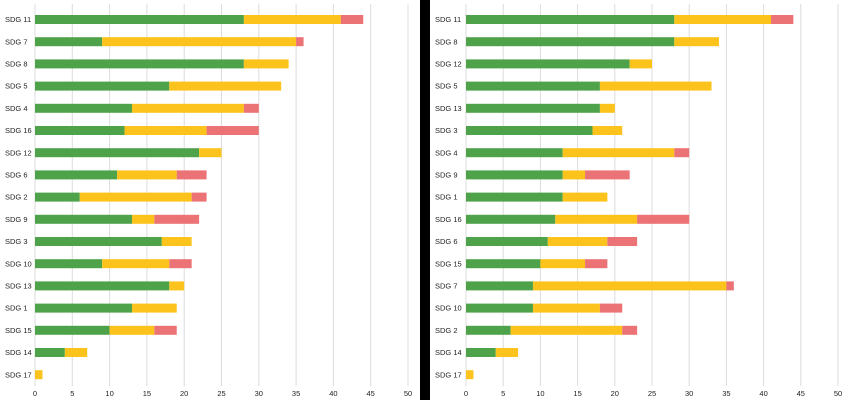 This screenshot has height=400, width=850. Describe the element at coordinates (16, 86) in the screenshot. I see `category-label: SDG 5` at that location.